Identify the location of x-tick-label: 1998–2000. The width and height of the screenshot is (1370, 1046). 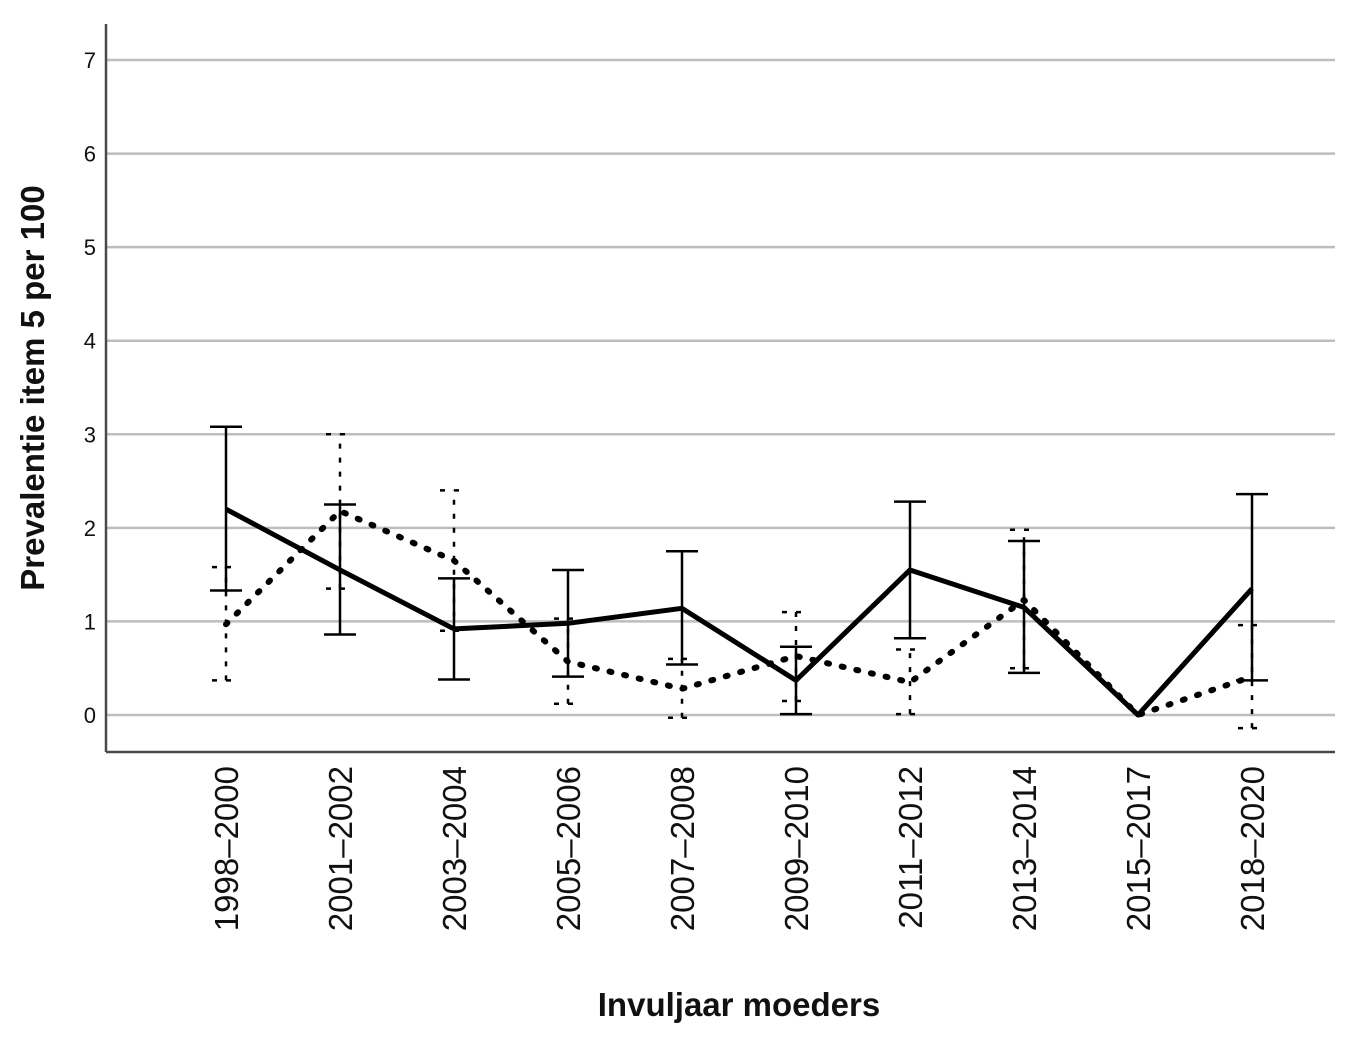
(226, 848).